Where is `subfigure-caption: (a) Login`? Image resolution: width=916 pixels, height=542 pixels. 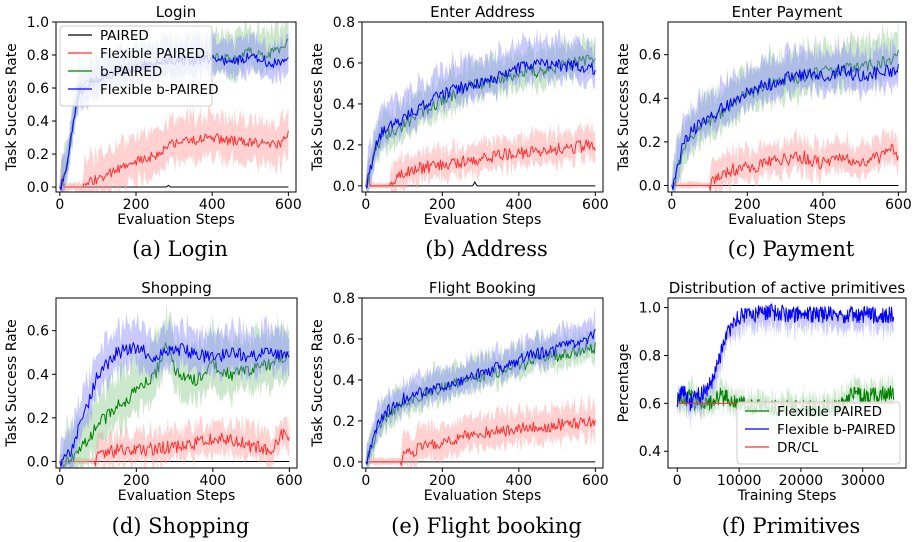 subfigure-caption: (a) Login is located at coordinates (180, 249).